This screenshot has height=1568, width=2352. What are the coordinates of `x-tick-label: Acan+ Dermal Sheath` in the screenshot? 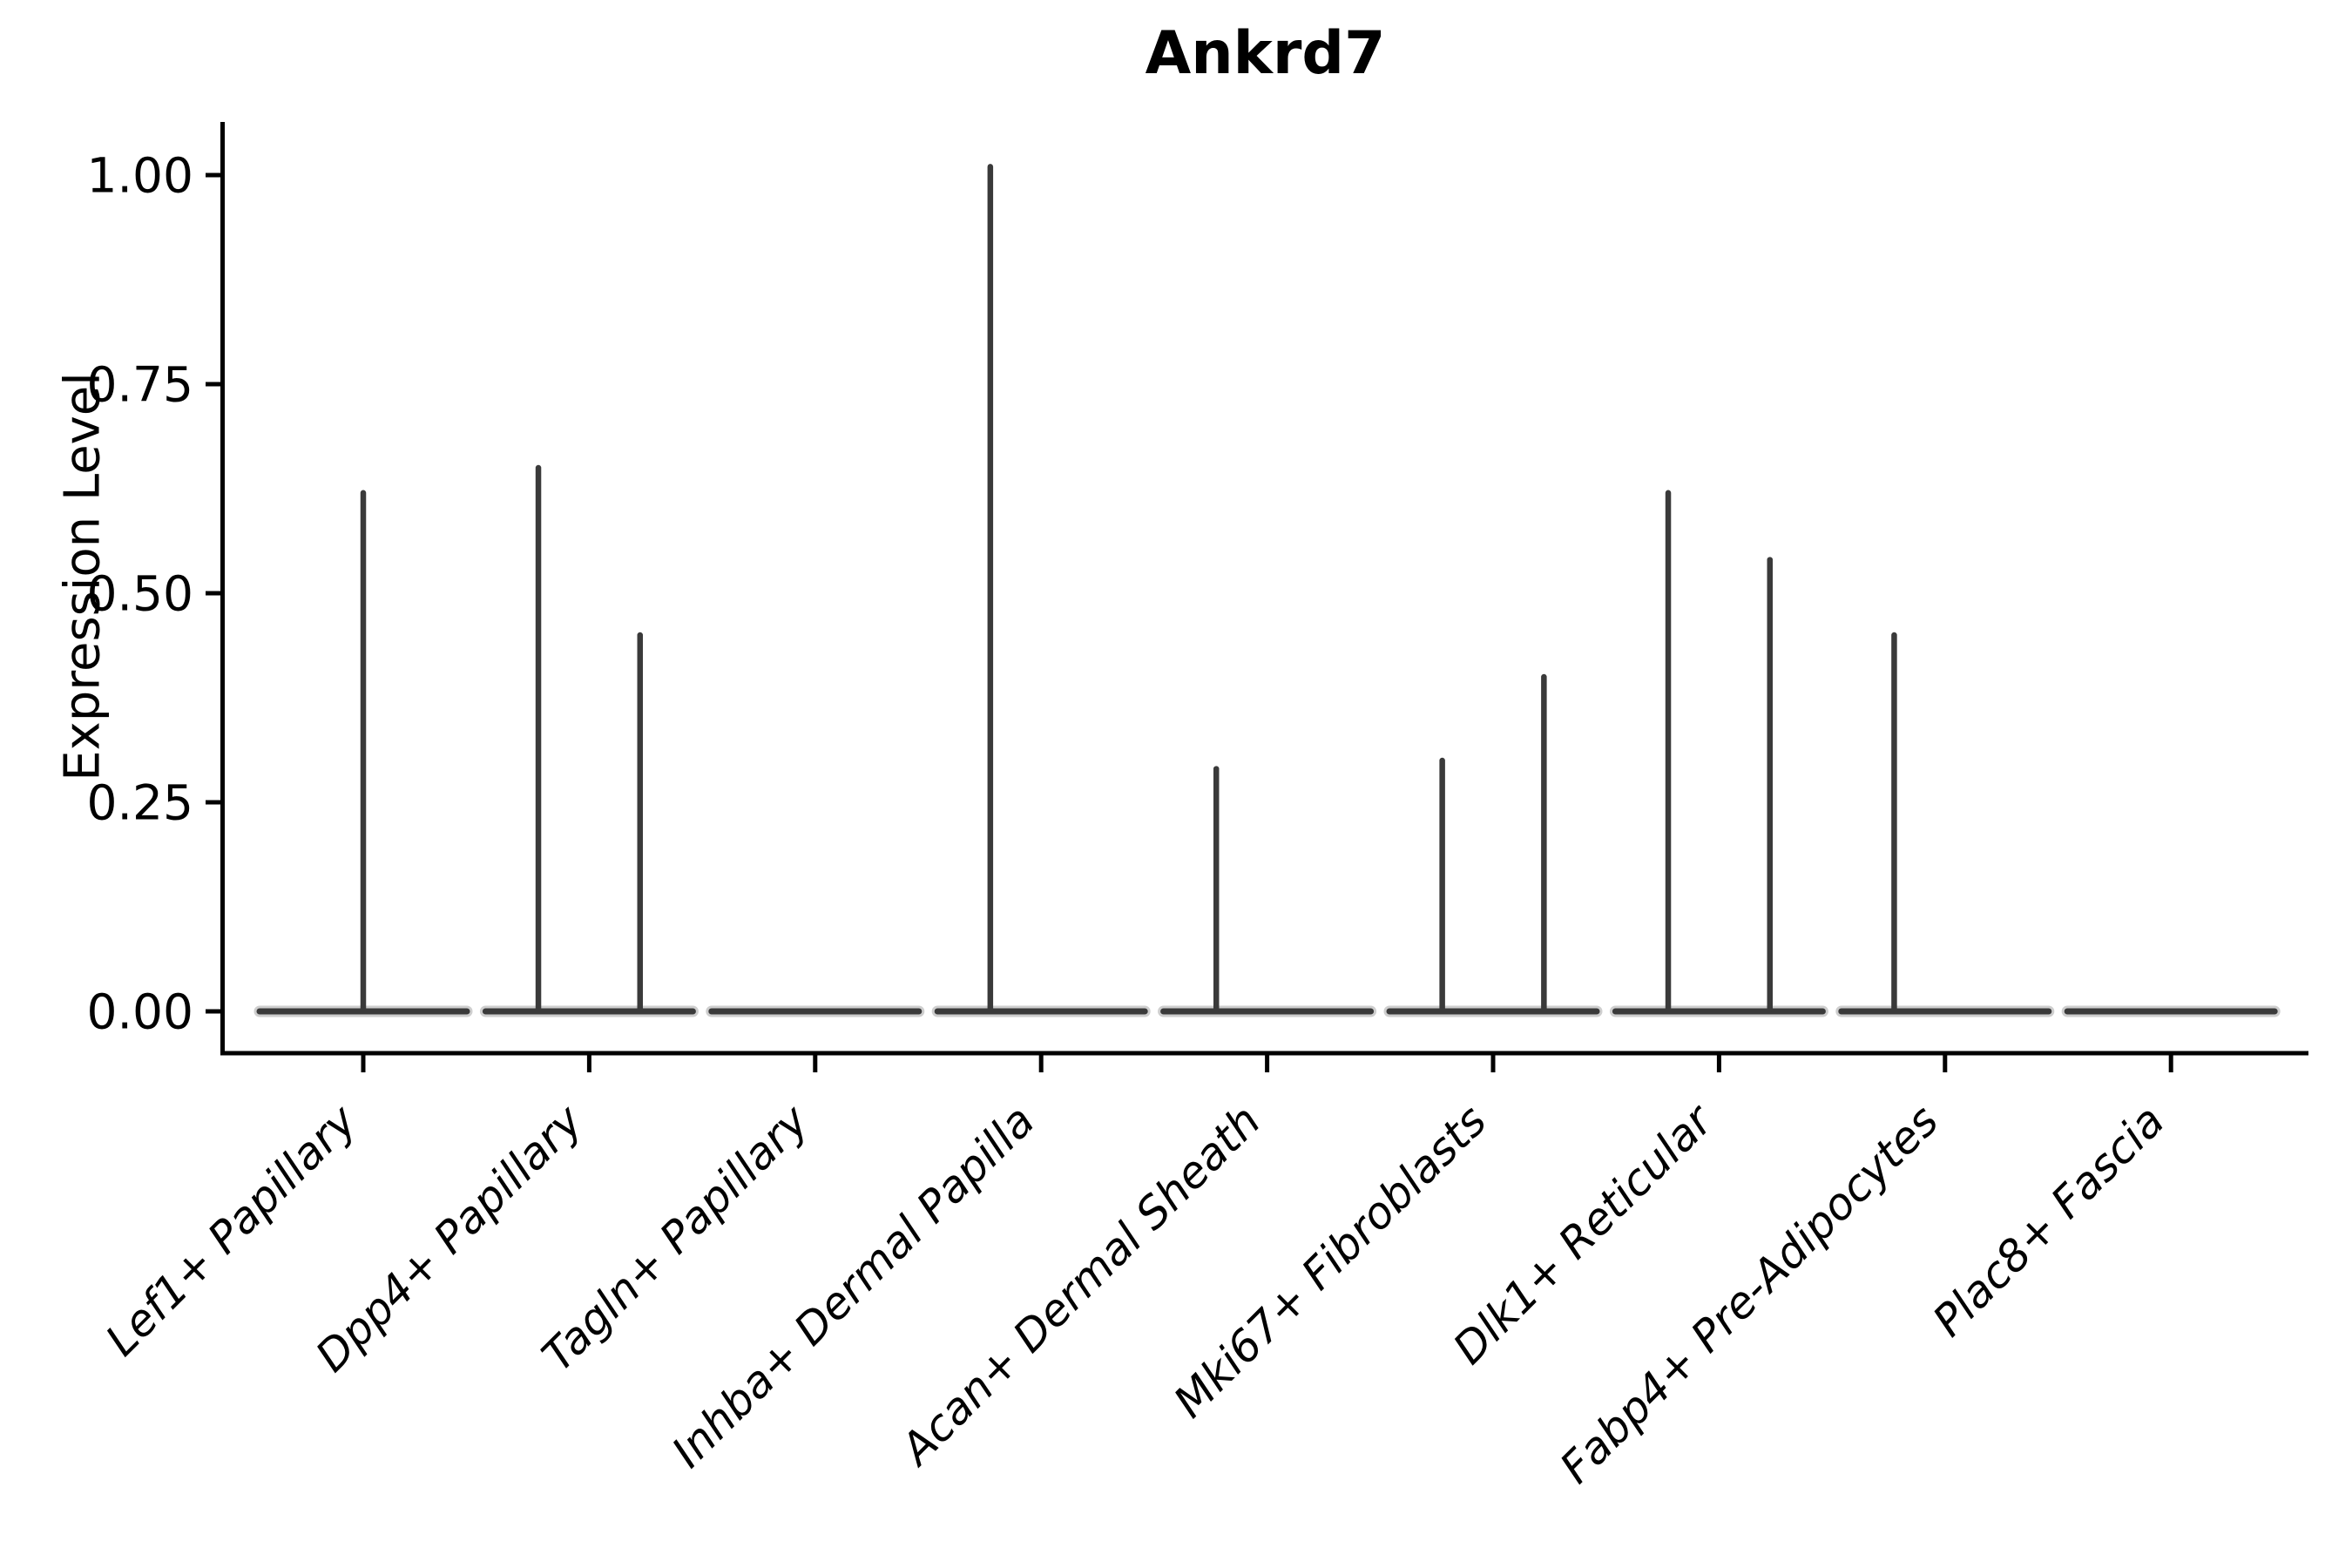 It's located at (1079, 1285).